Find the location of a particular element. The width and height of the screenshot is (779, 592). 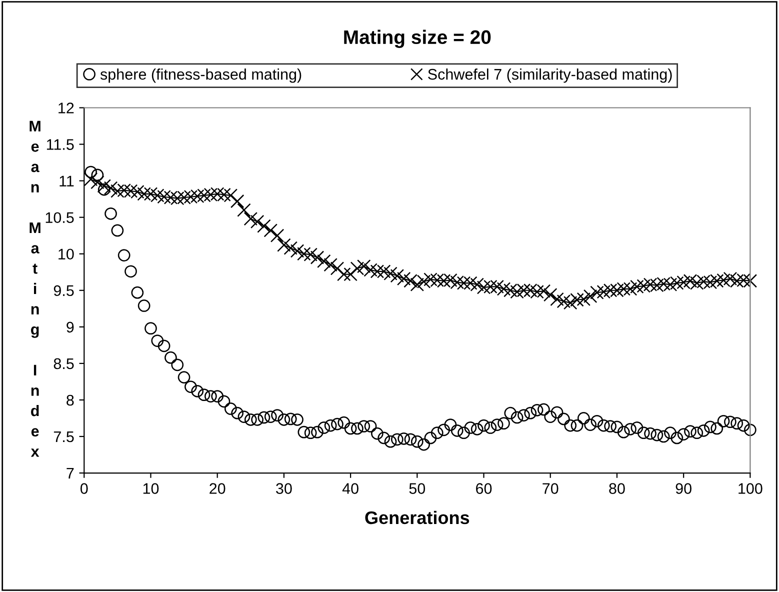

y-tick-label: 9 is located at coordinates (70, 327).